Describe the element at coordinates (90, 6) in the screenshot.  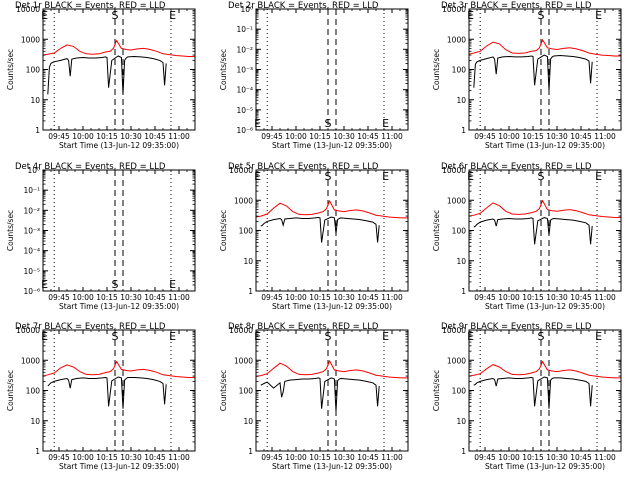
I see `panel-title: Det 1r BLACK = Events, RED = LLD` at that location.